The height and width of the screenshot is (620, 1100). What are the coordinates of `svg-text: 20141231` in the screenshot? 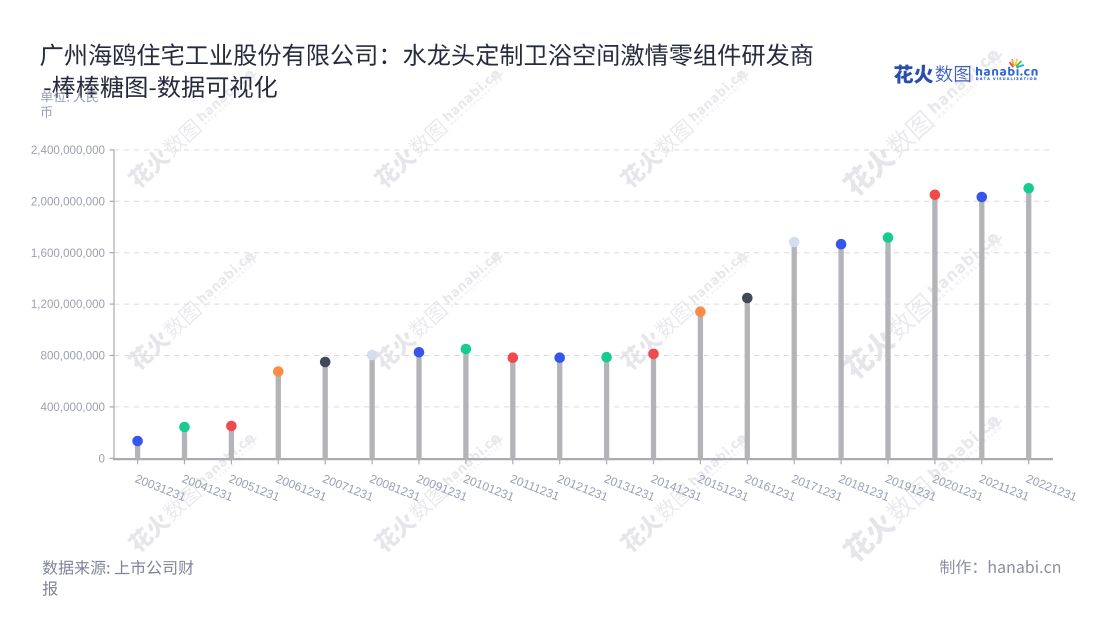 It's located at (676, 488).